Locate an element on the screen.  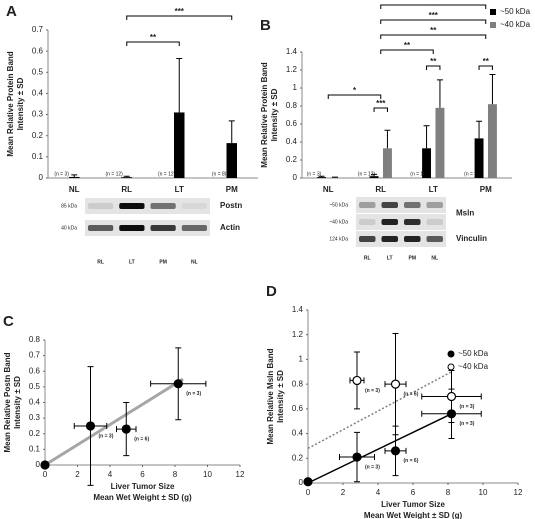
panel-letter: D is located at coordinates (271, 291).